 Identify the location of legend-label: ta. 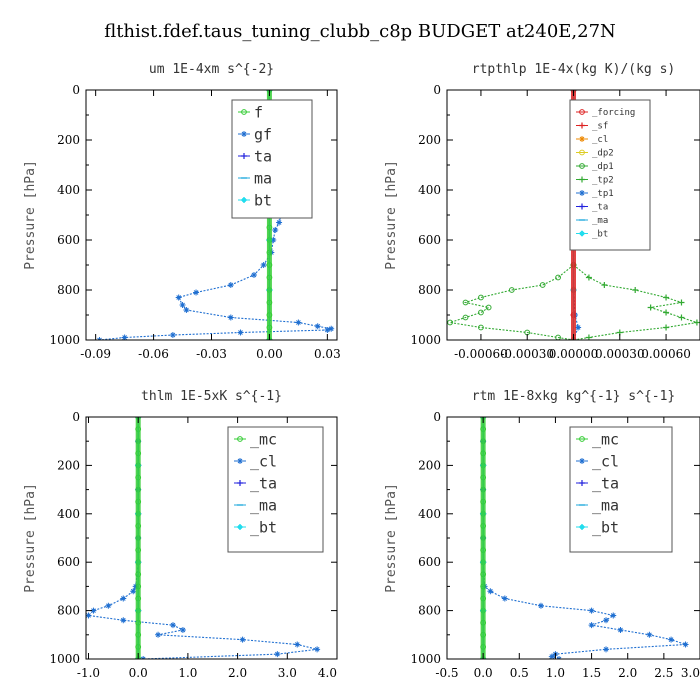
(263, 156).